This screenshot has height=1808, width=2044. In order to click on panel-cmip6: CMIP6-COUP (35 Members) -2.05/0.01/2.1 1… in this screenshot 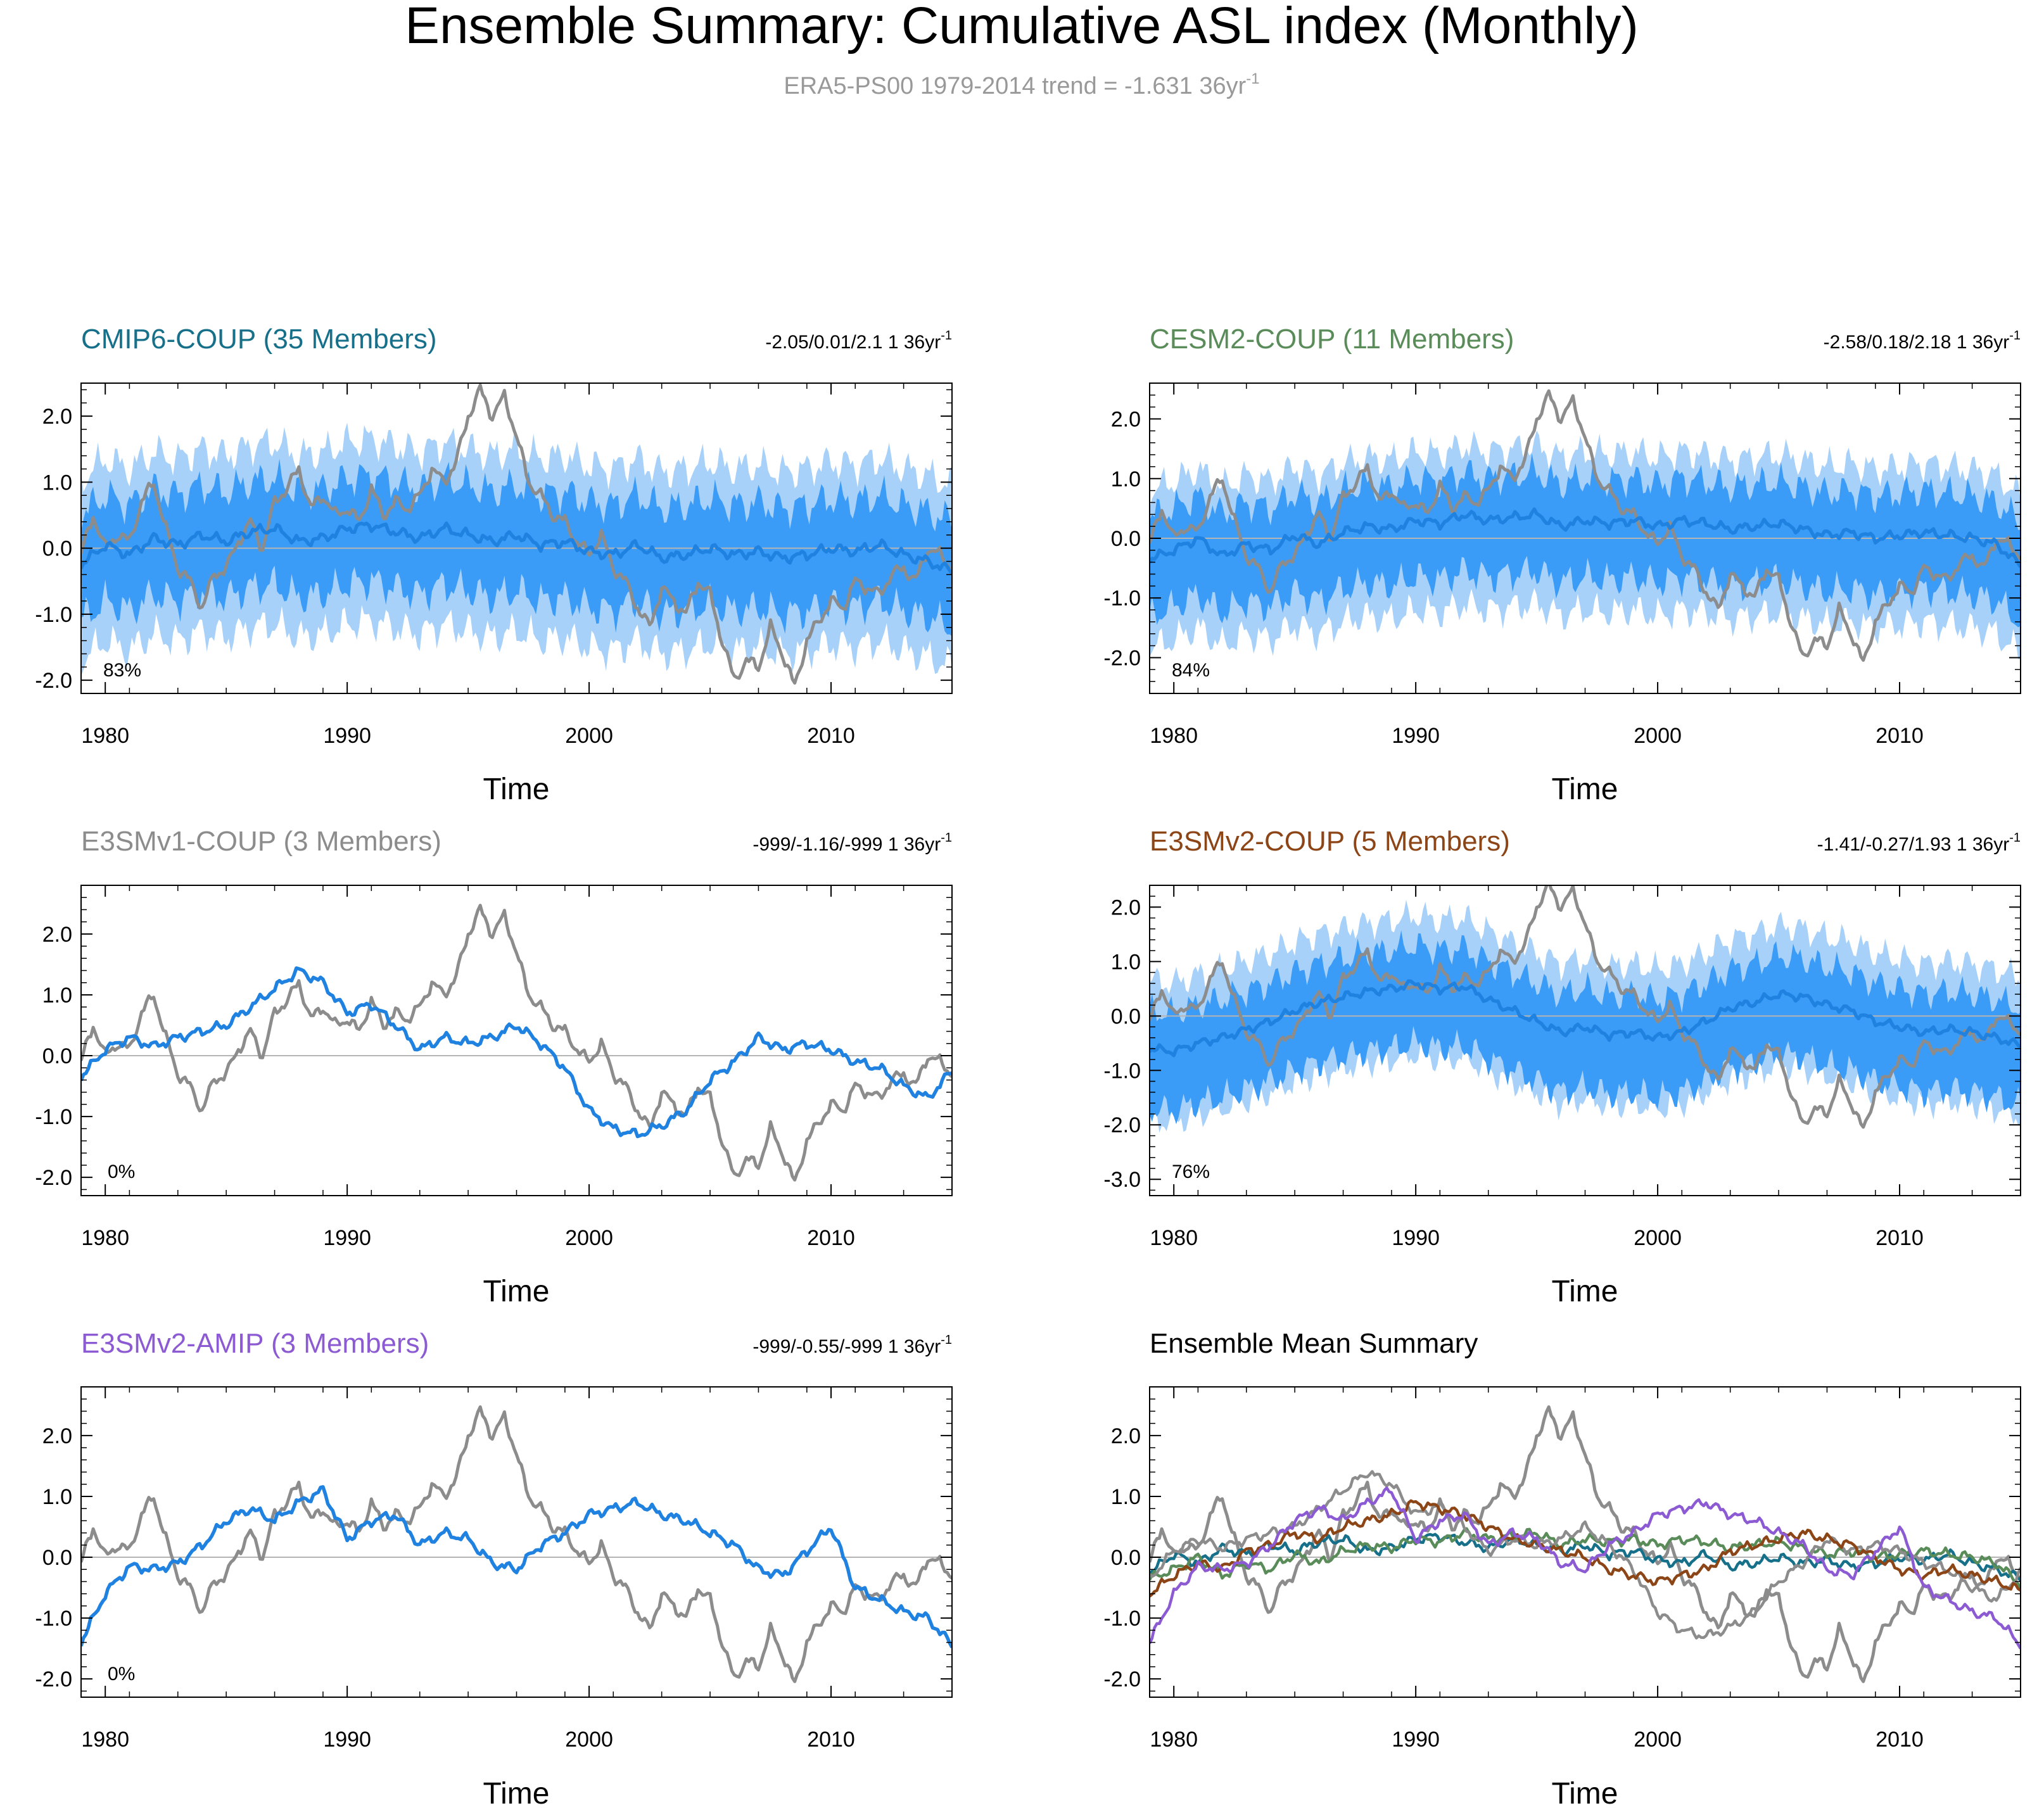, I will do `click(494, 565)`.